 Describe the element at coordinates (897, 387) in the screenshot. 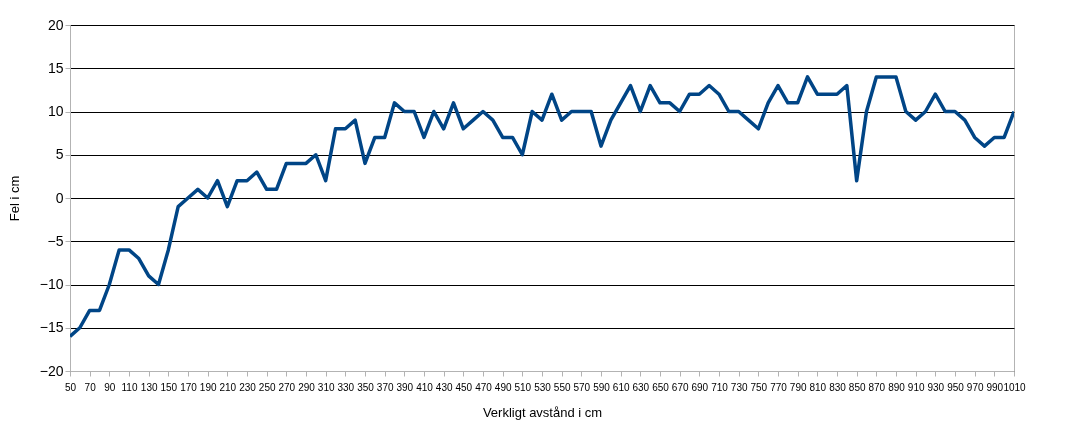

I see `x-tick-label: 890` at that location.